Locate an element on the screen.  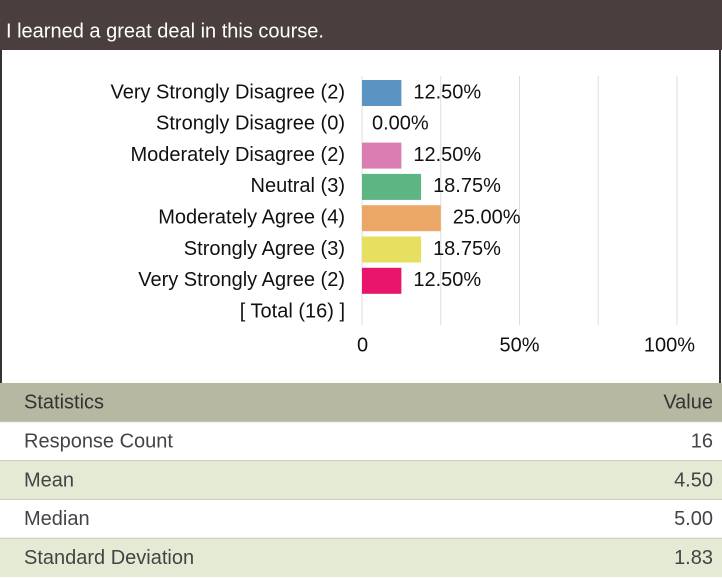
category-label: Neutral (3) is located at coordinates (298, 186).